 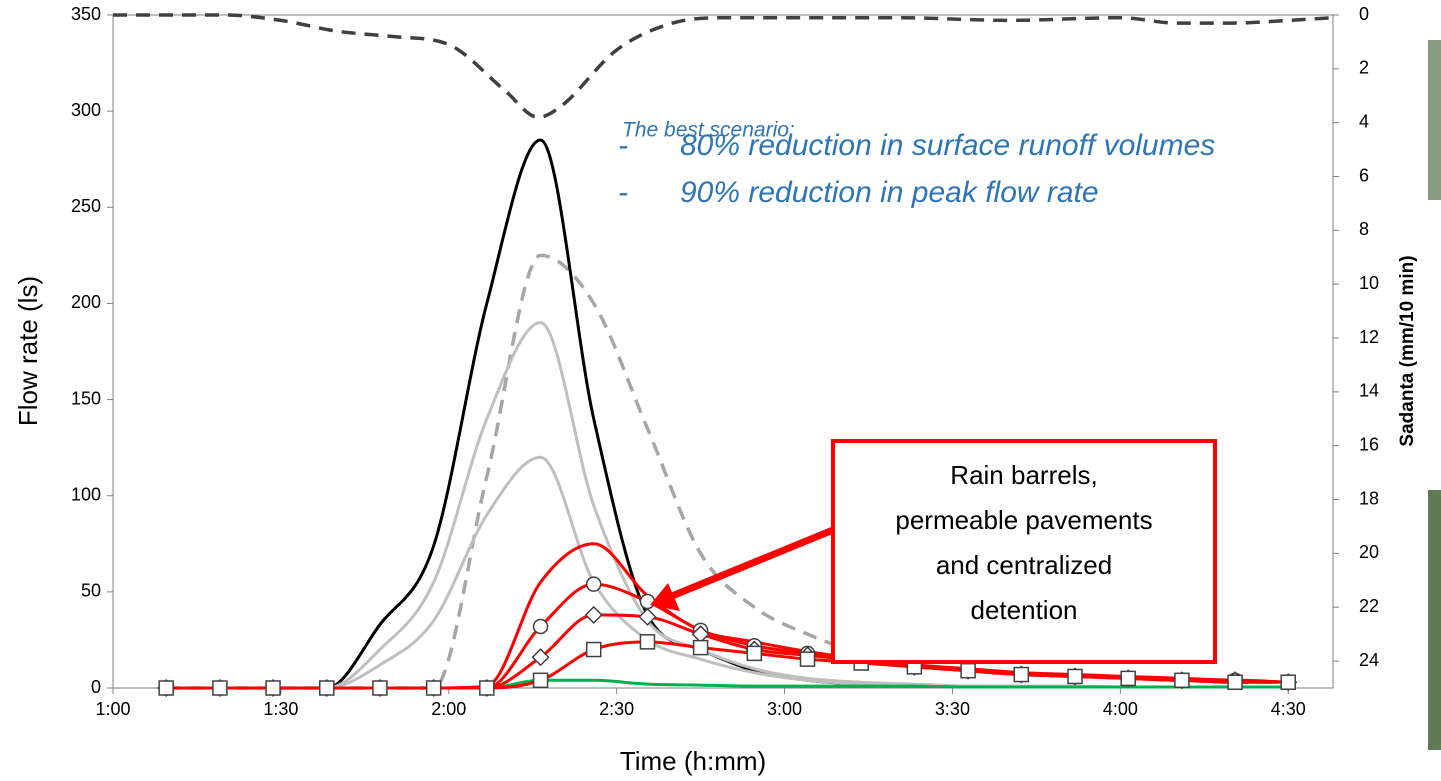 I want to click on callout-text: permeable pavements, so click(x=1023, y=520).